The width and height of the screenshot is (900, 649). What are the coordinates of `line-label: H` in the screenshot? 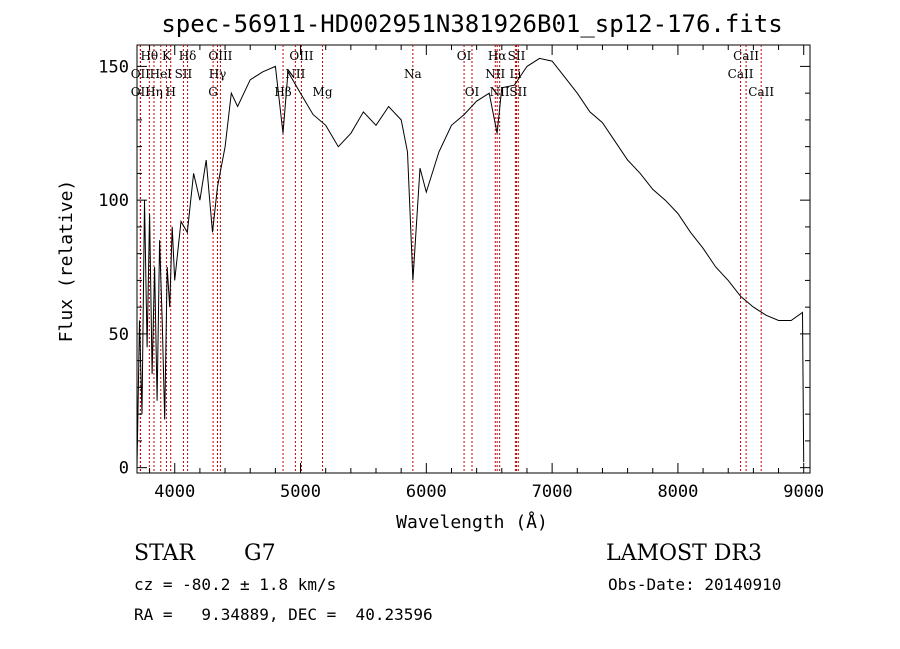 It's located at (170, 92).